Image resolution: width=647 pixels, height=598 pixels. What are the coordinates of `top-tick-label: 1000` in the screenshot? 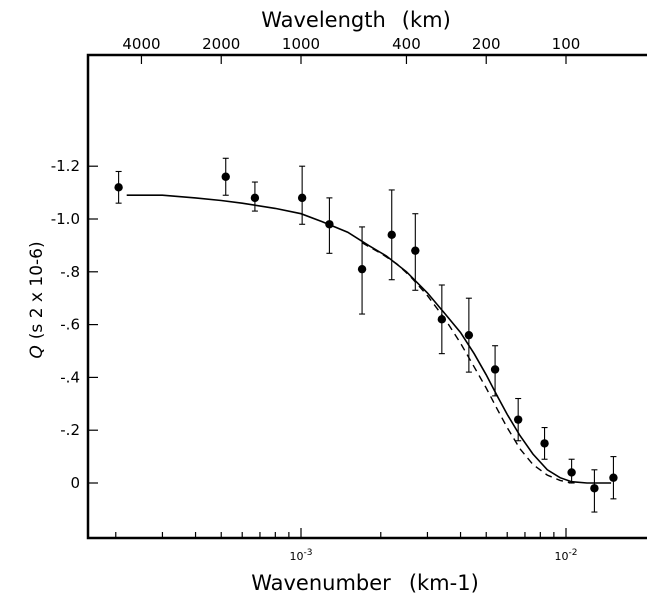 It's located at (301, 44).